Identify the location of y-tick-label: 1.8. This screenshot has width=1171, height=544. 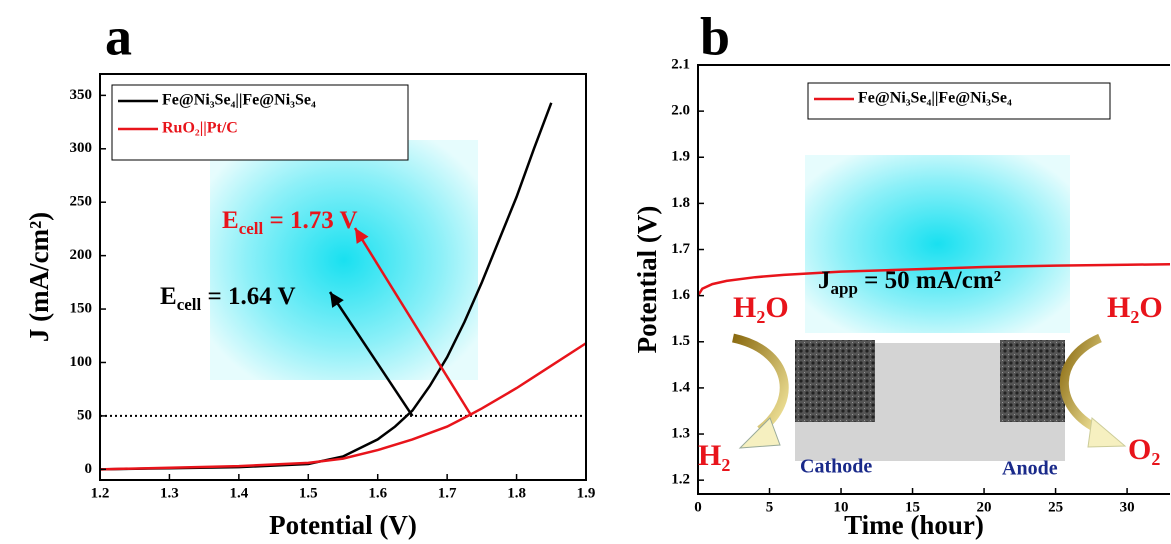
(680, 203).